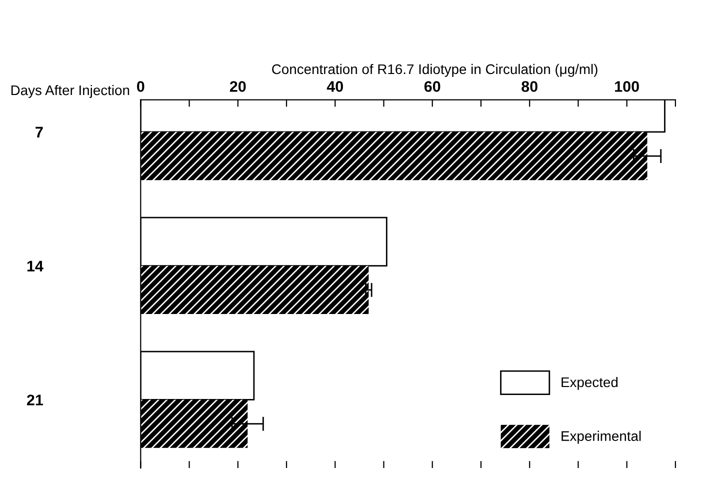  What do you see at coordinates (238, 86) in the screenshot?
I see `x-tick-label: 20` at bounding box center [238, 86].